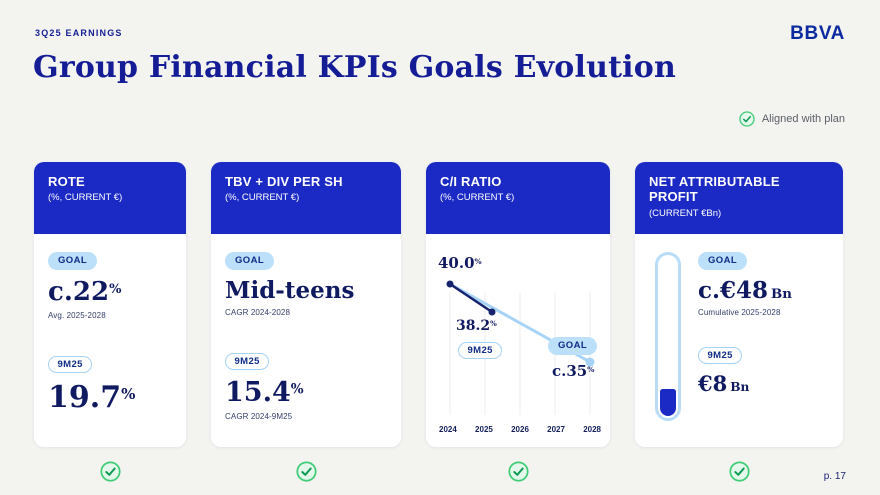 This screenshot has height=495, width=880. I want to click on current-value: €8 Bn, so click(724, 383).